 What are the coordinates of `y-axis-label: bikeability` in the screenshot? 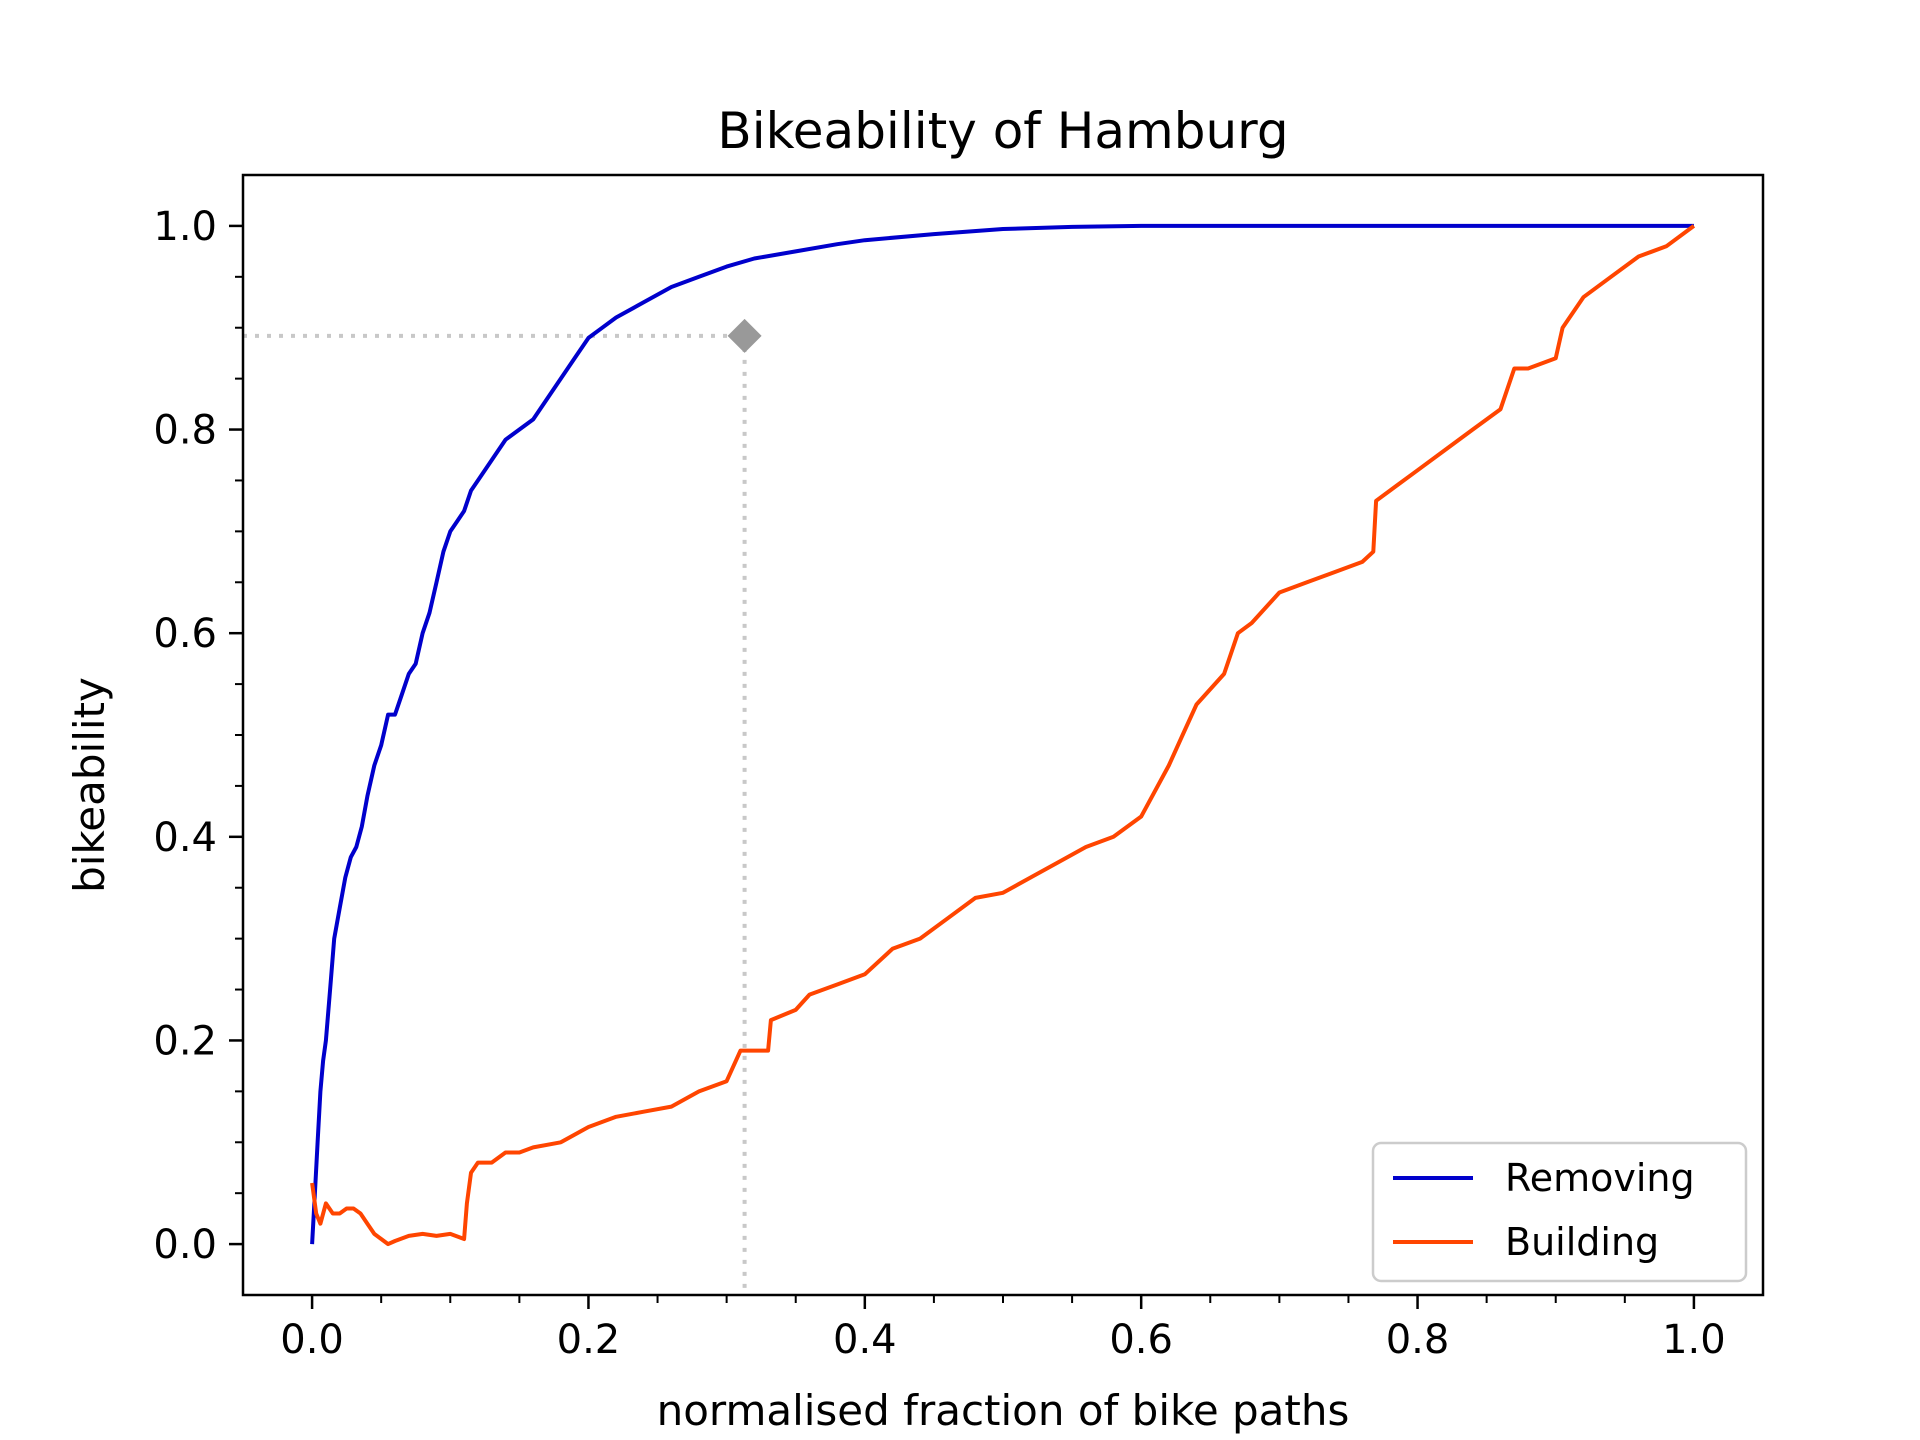 It's located at (89, 785).